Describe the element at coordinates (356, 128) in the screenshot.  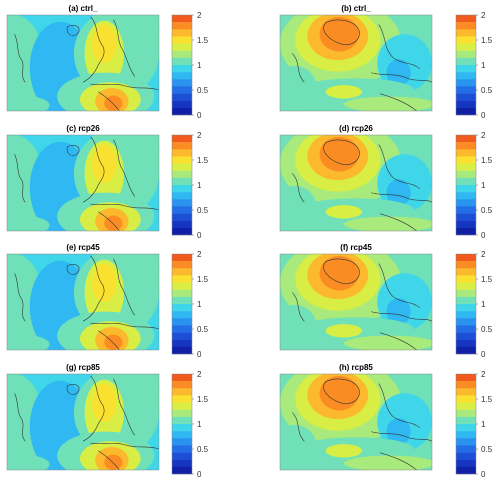
I see `panel-title: (d) rcp26` at that location.